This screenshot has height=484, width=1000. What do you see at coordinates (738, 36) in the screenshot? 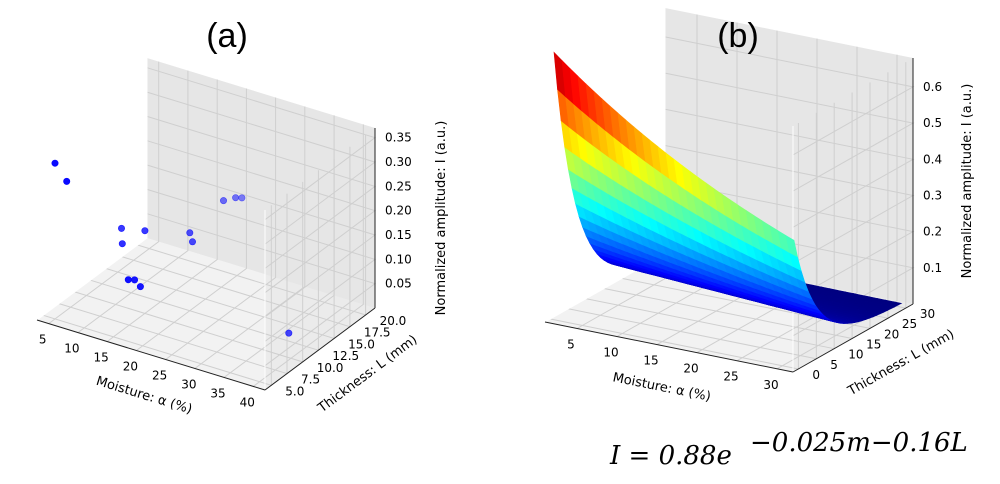
I see `panel-b-label: (b)` at bounding box center [738, 36].